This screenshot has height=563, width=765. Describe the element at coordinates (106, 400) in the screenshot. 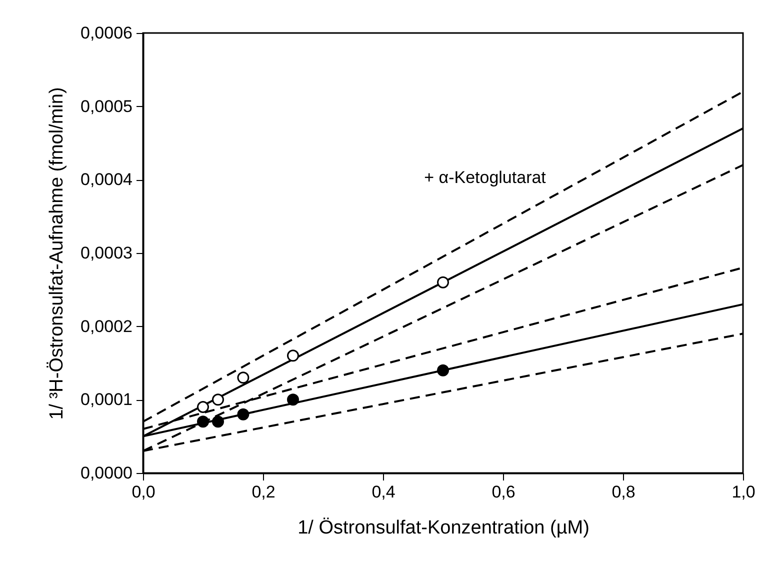

I see `y-tick-label: 0,0001` at that location.